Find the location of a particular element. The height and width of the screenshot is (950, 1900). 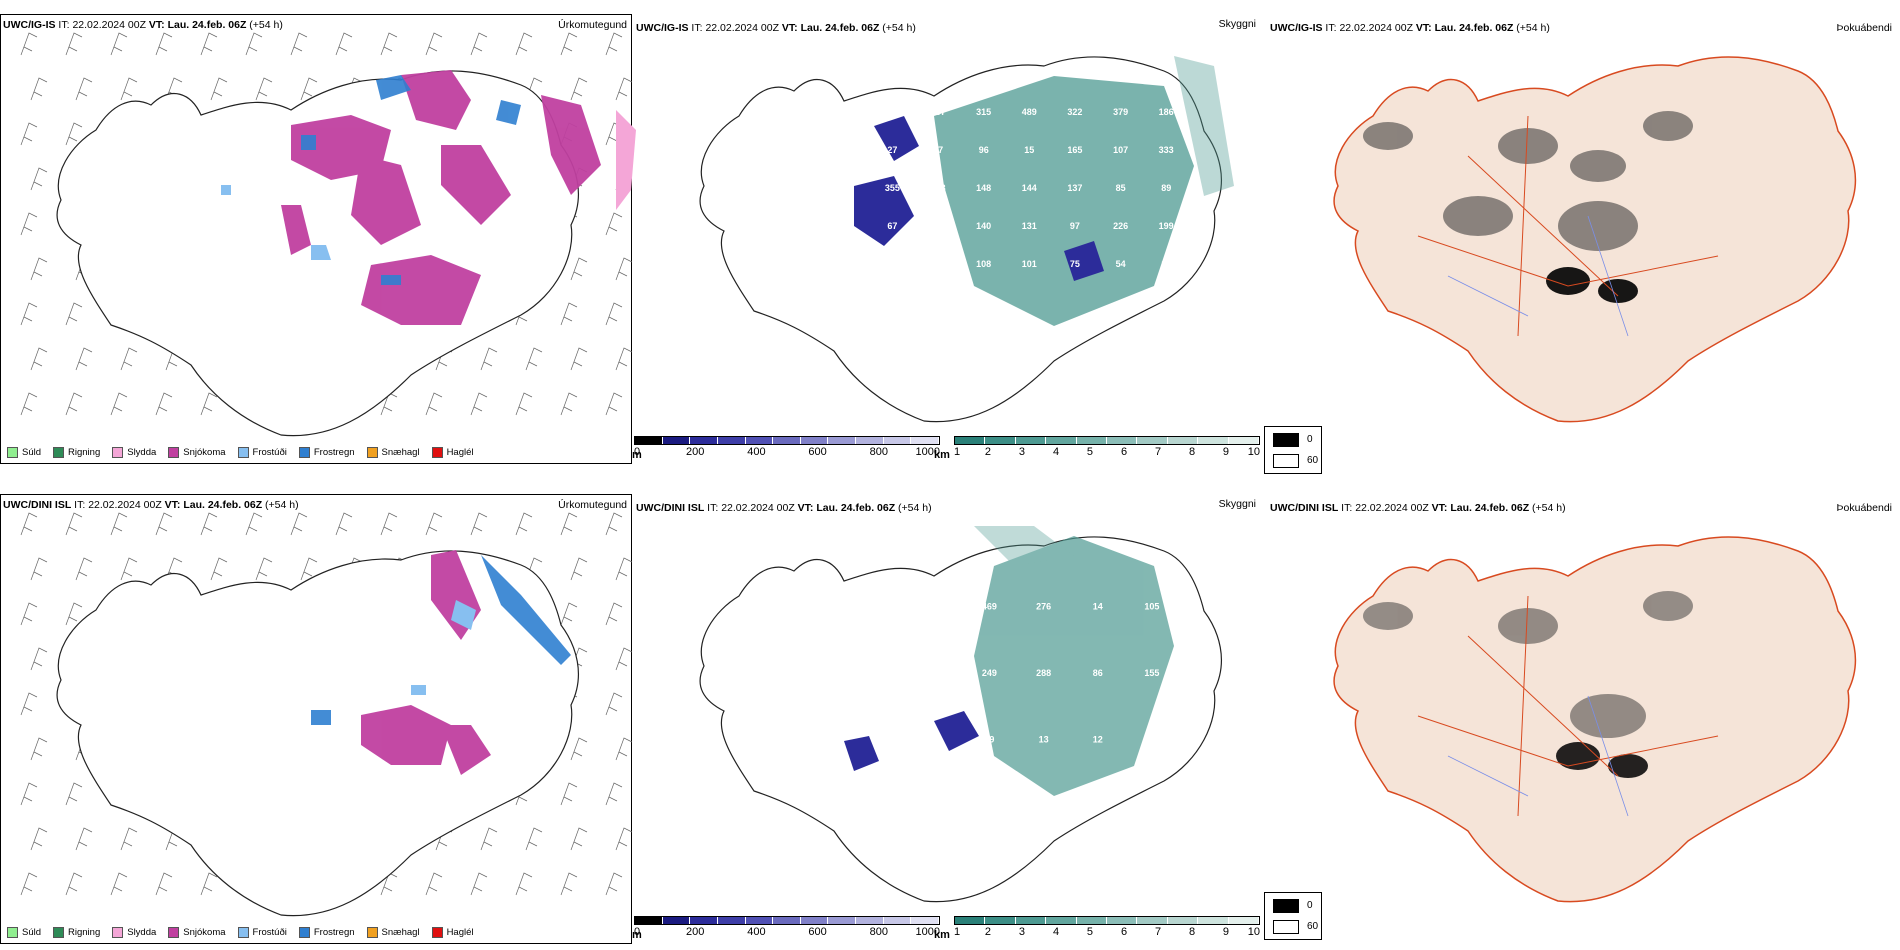

cloud-base-value: 85 is located at coordinates (1121, 188).